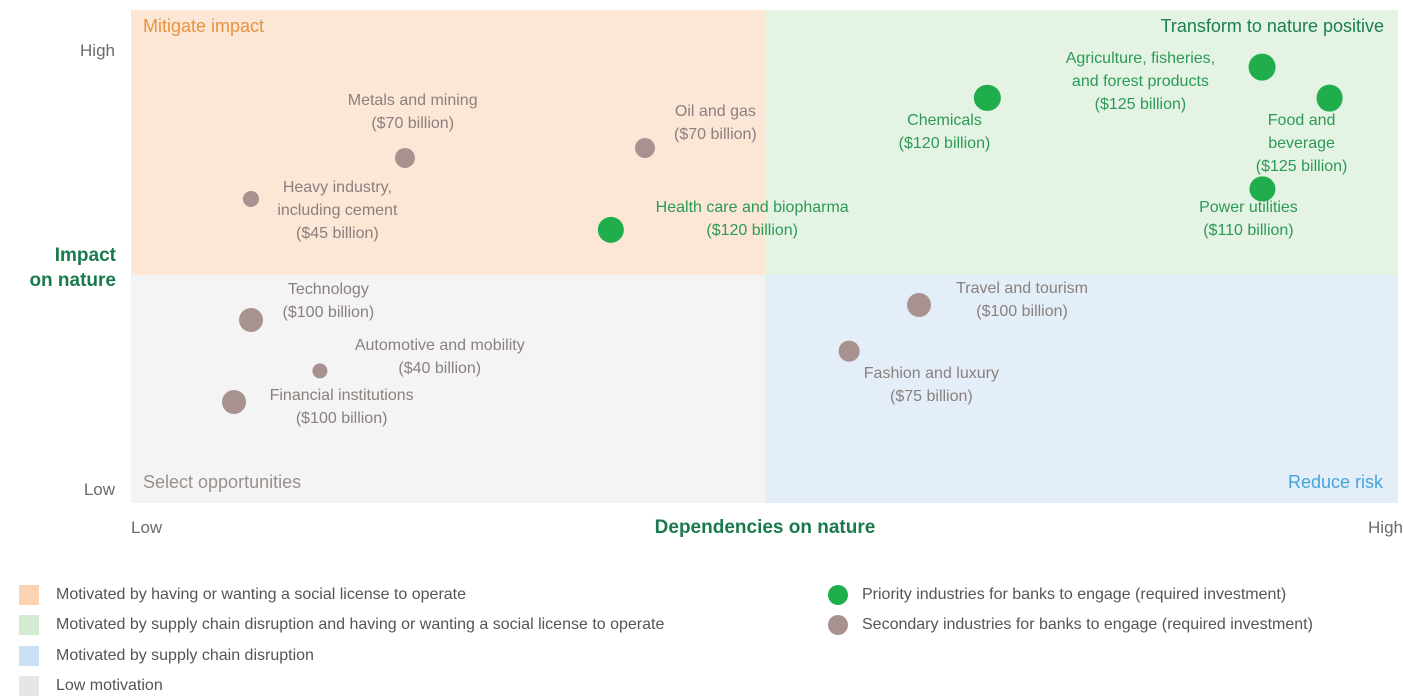 The image size is (1403, 696). I want to click on point-name: Food and beverage, so click(1301, 132).